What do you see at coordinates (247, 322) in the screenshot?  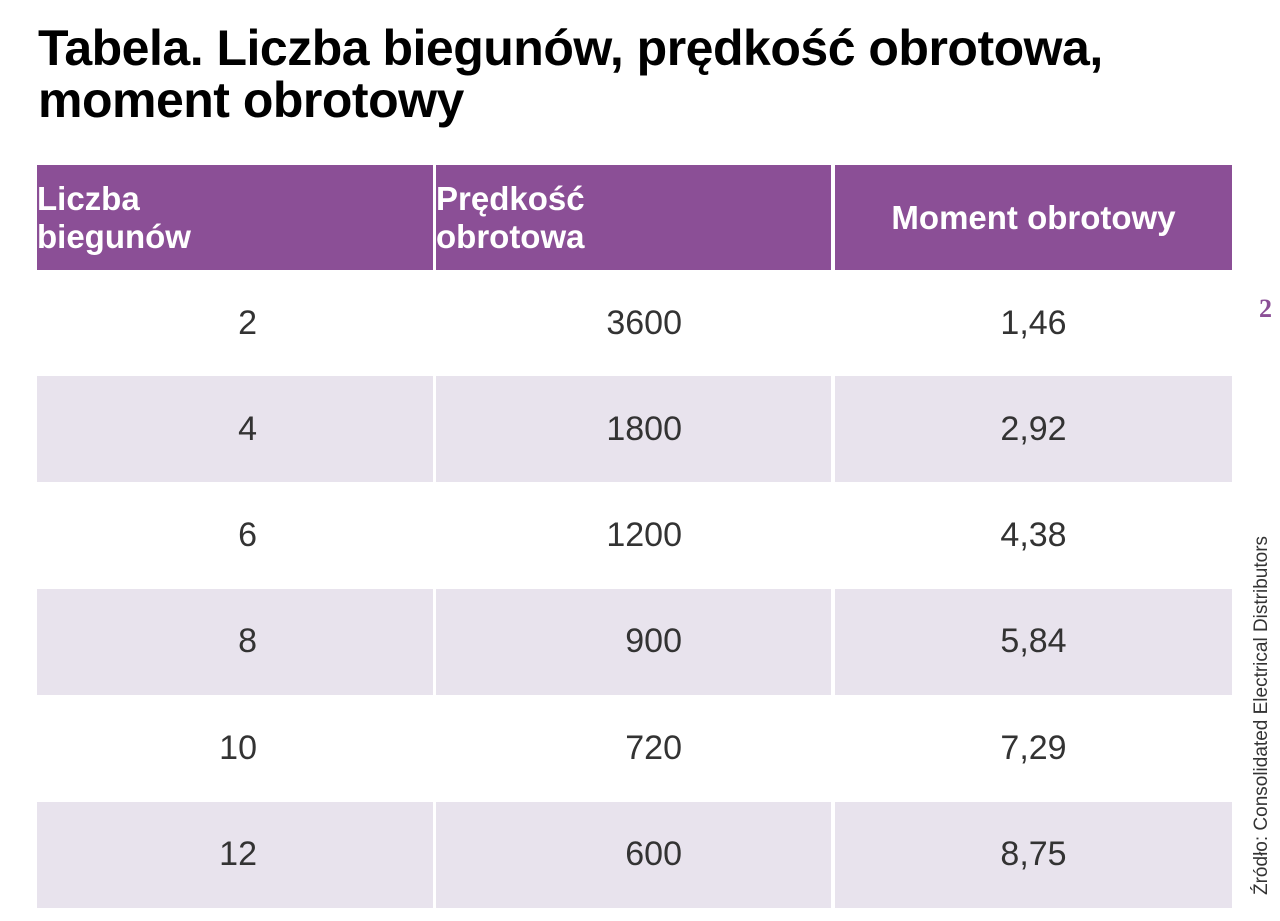 I see `table-cell: 2` at bounding box center [247, 322].